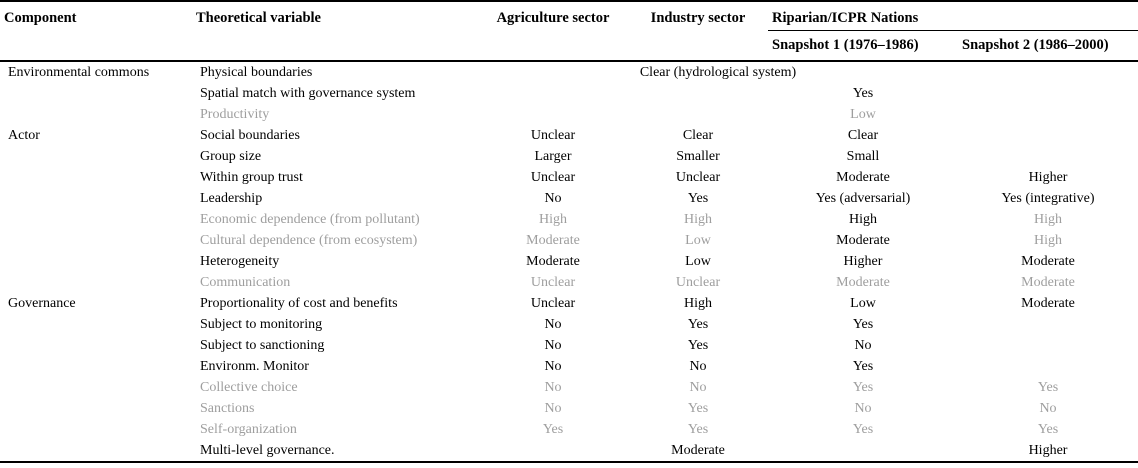 This screenshot has width=1138, height=468. What do you see at coordinates (1048, 198) in the screenshot?
I see `cell-snapshot2: Yes (integrative)` at bounding box center [1048, 198].